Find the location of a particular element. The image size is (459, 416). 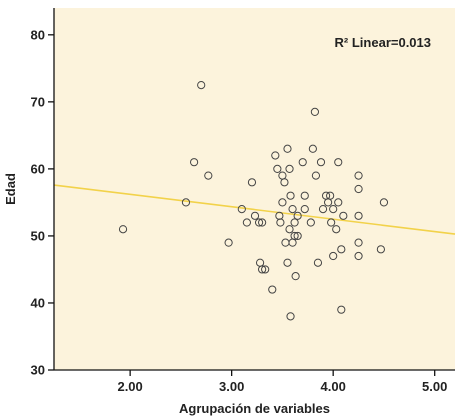

r-squared-annotation: R² Linear=0.013 is located at coordinates (383, 42).